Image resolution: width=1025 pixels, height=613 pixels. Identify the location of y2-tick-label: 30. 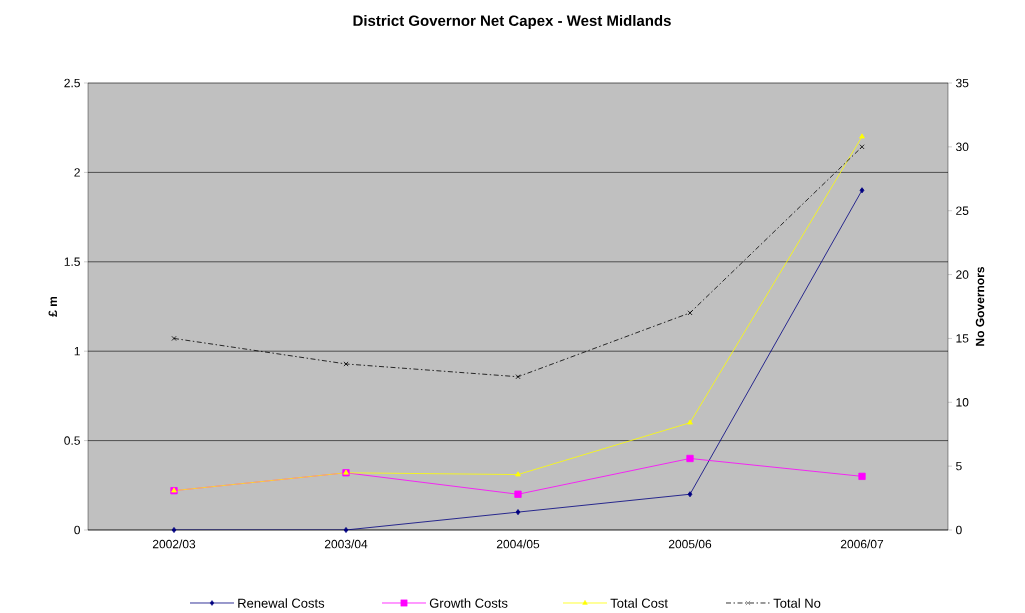
(962, 147).